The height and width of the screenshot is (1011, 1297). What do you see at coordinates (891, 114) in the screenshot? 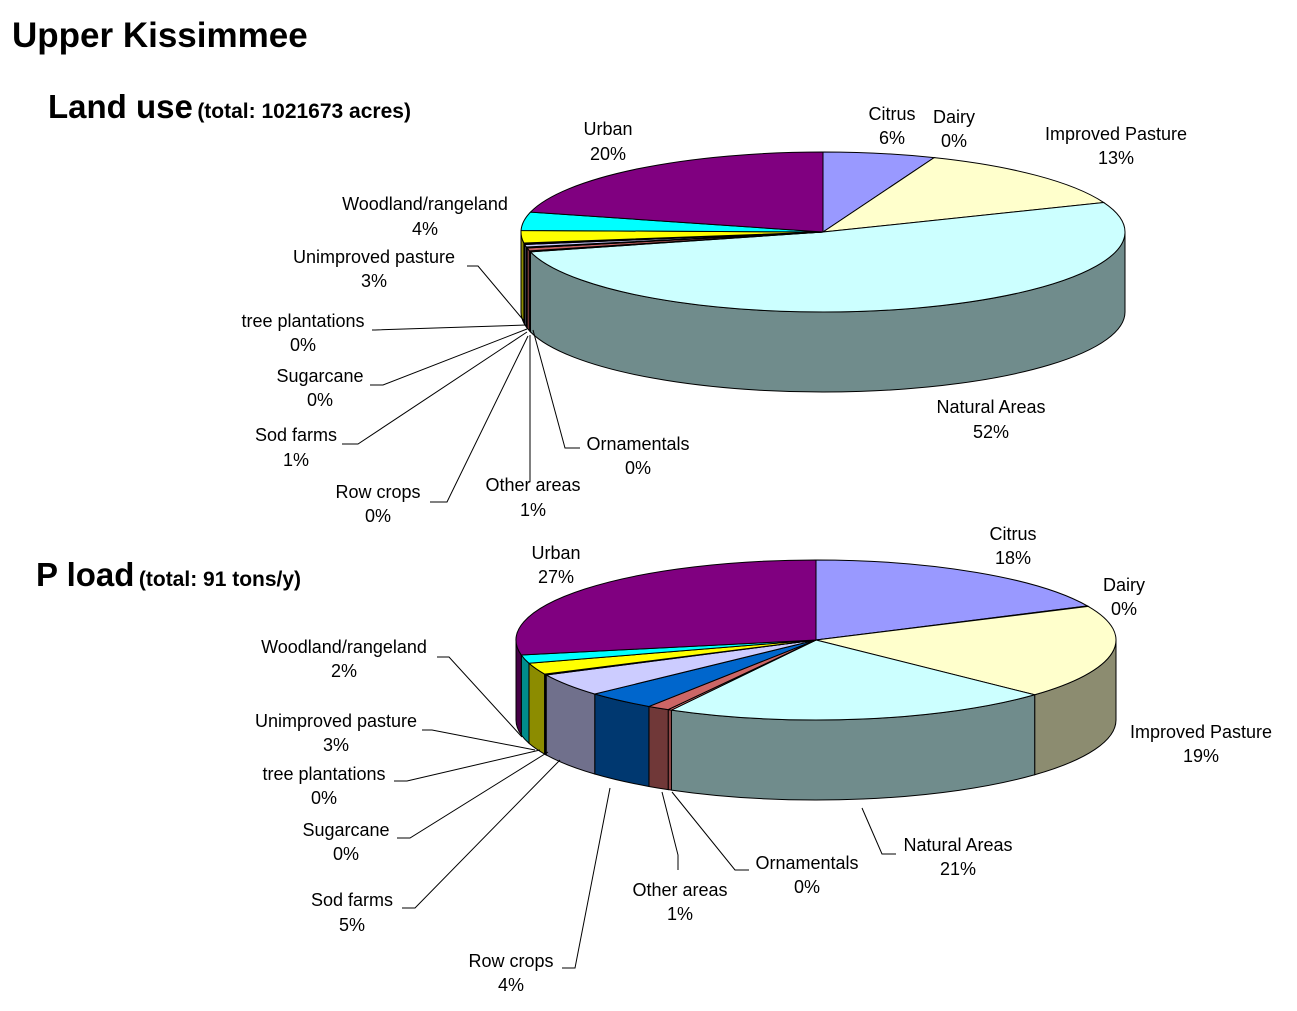
I see `land-use-label-citrus: Citrus` at bounding box center [891, 114].